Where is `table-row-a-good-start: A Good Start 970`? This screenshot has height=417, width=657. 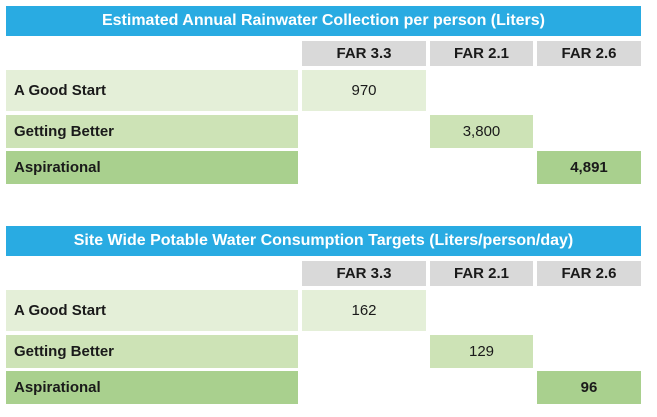
table-row-a-good-start: A Good Start 970 is located at coordinates (323, 90).